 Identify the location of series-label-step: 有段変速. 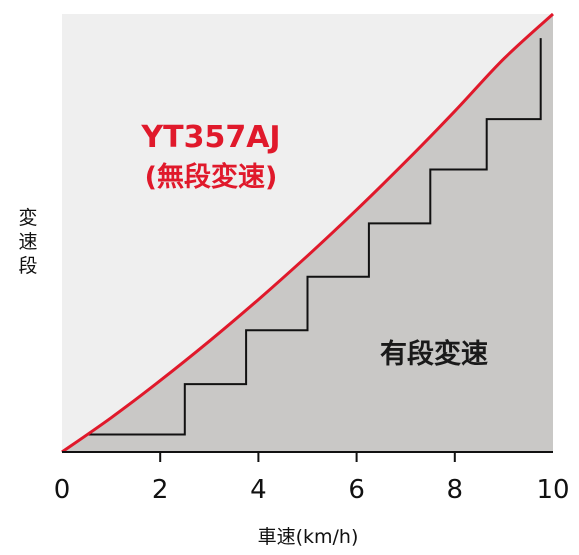
(434, 354).